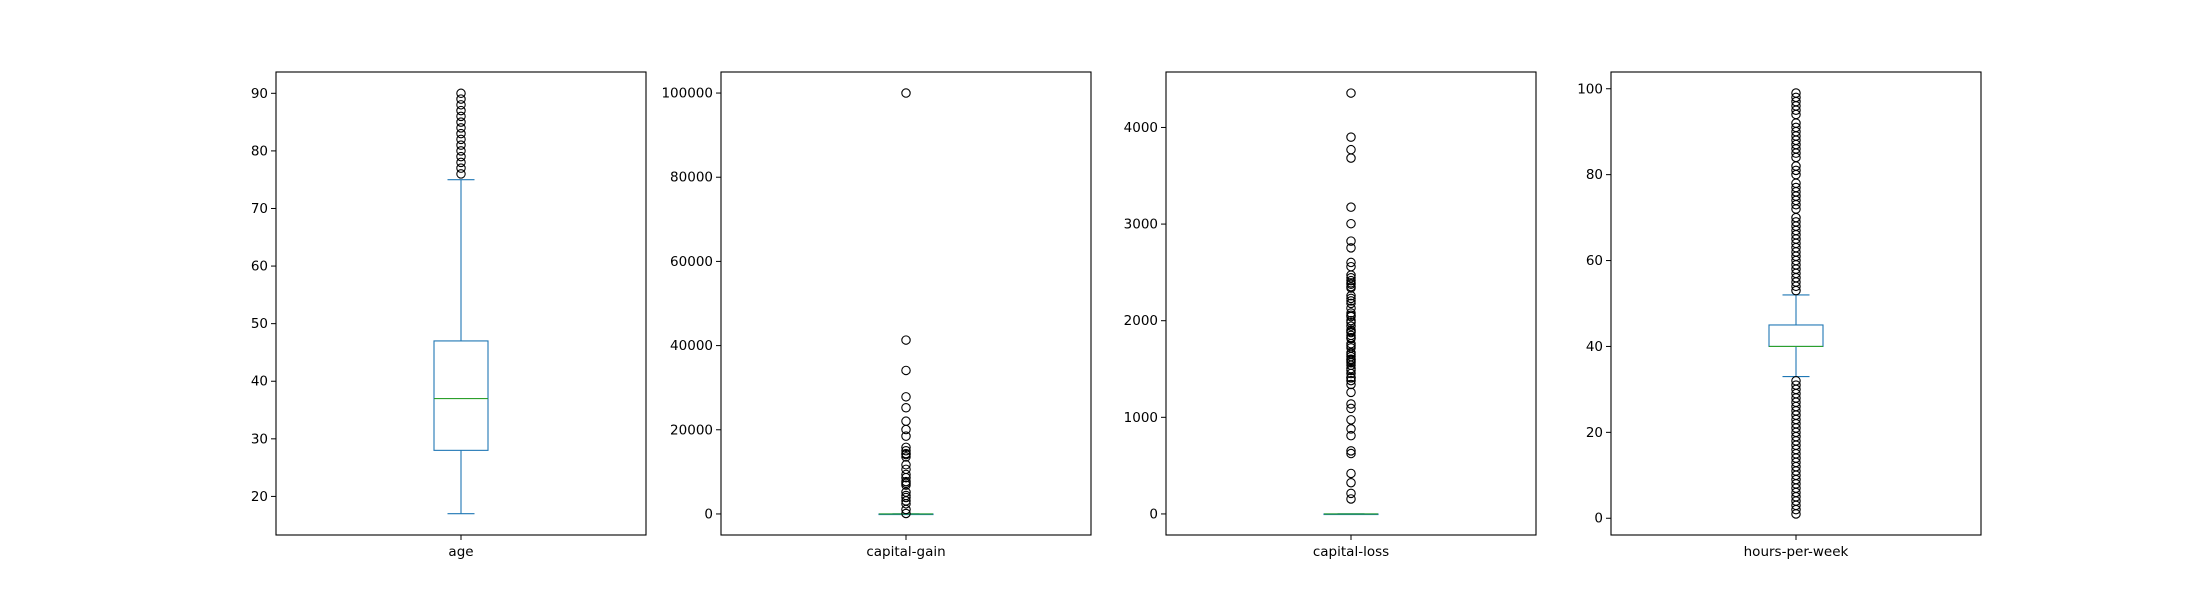 This screenshot has height=600, width=2200. Describe the element at coordinates (1594, 175) in the screenshot. I see `y-tick-label: 80` at that location.